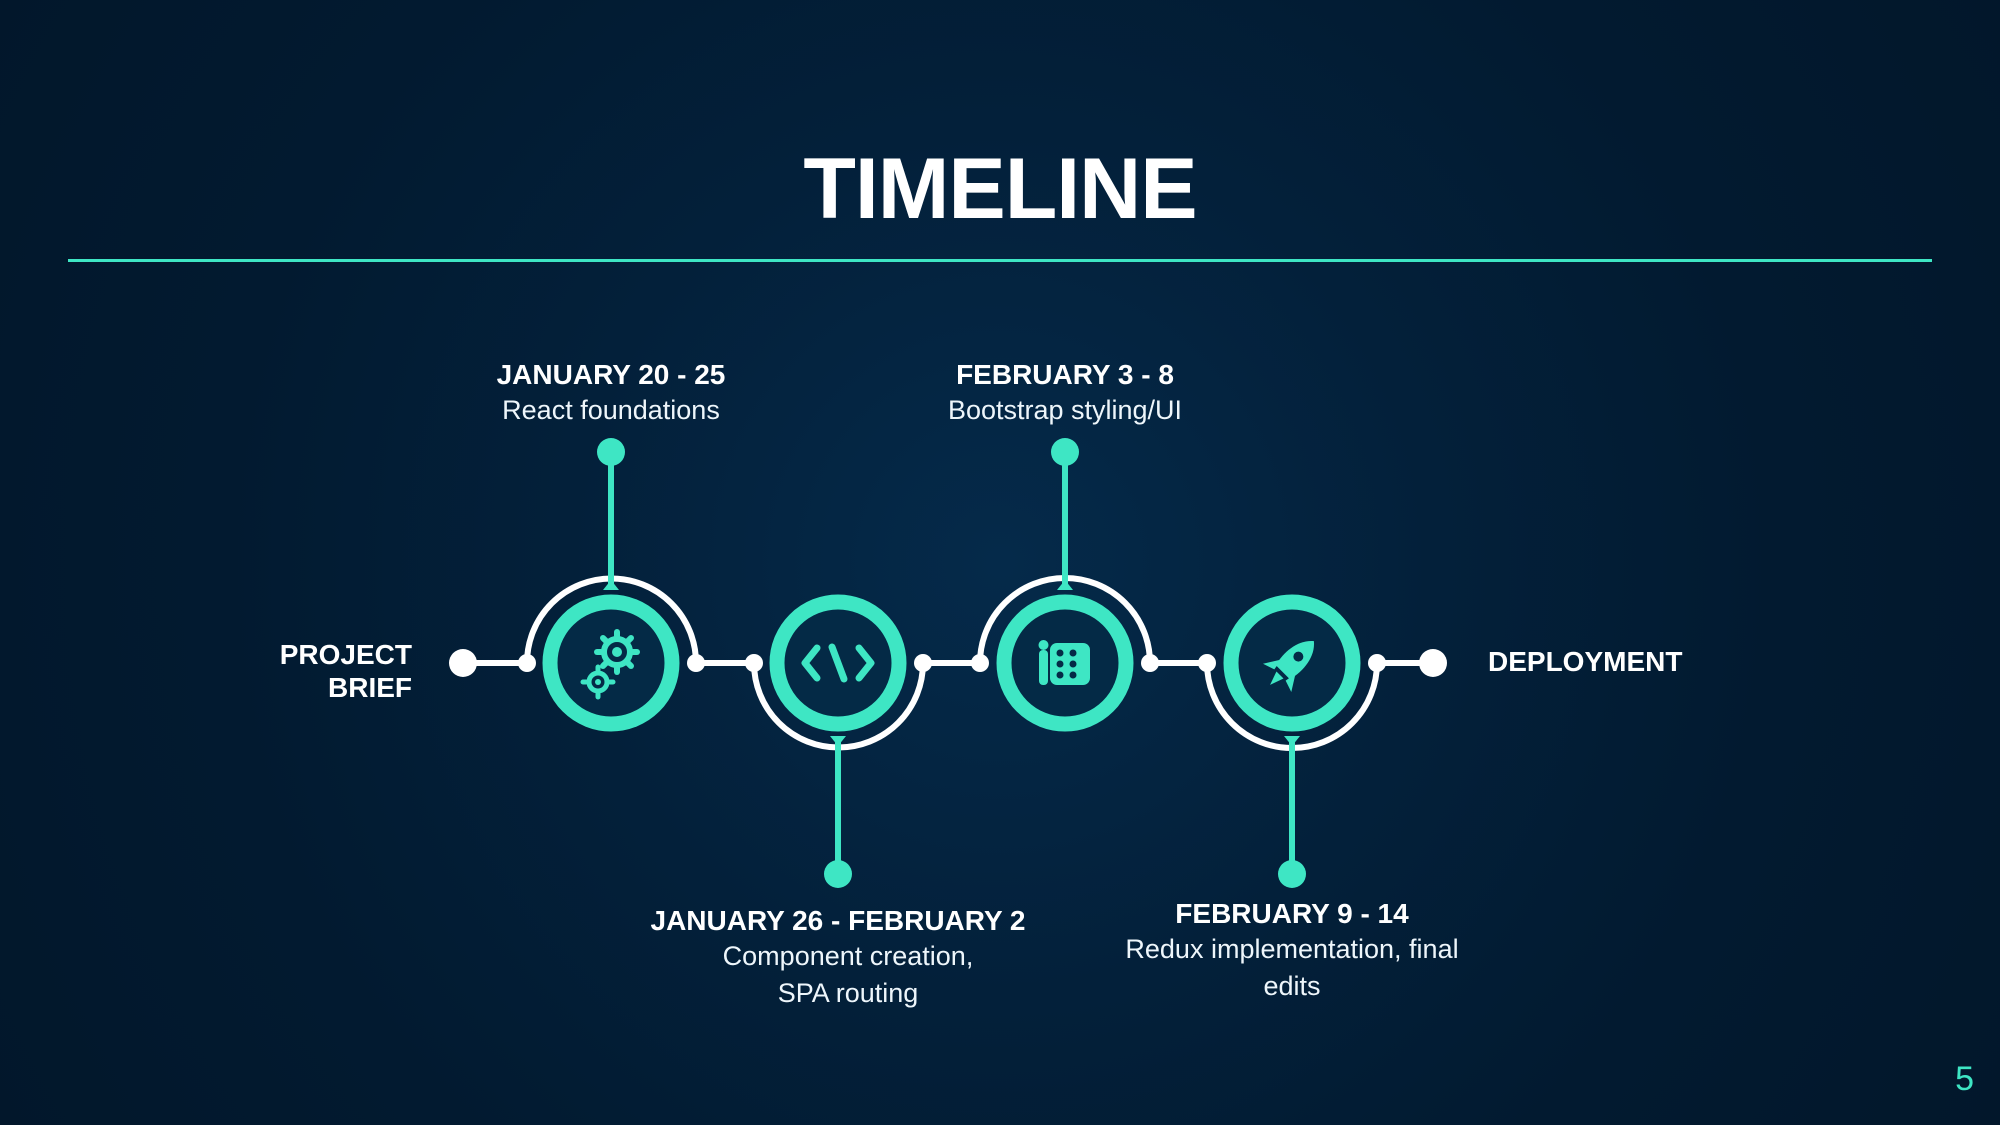 The width and height of the screenshot is (2000, 1125). Describe the element at coordinates (848, 956) in the screenshot. I see `milestone-desc: Component creation,` at that location.